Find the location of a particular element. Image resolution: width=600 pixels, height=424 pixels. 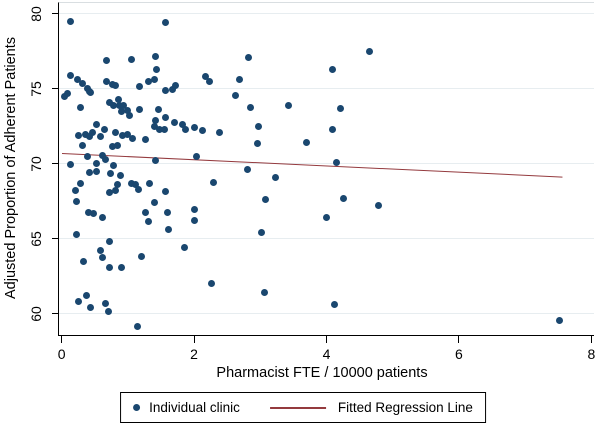

x-tick-label: 4 is located at coordinates (326, 354).